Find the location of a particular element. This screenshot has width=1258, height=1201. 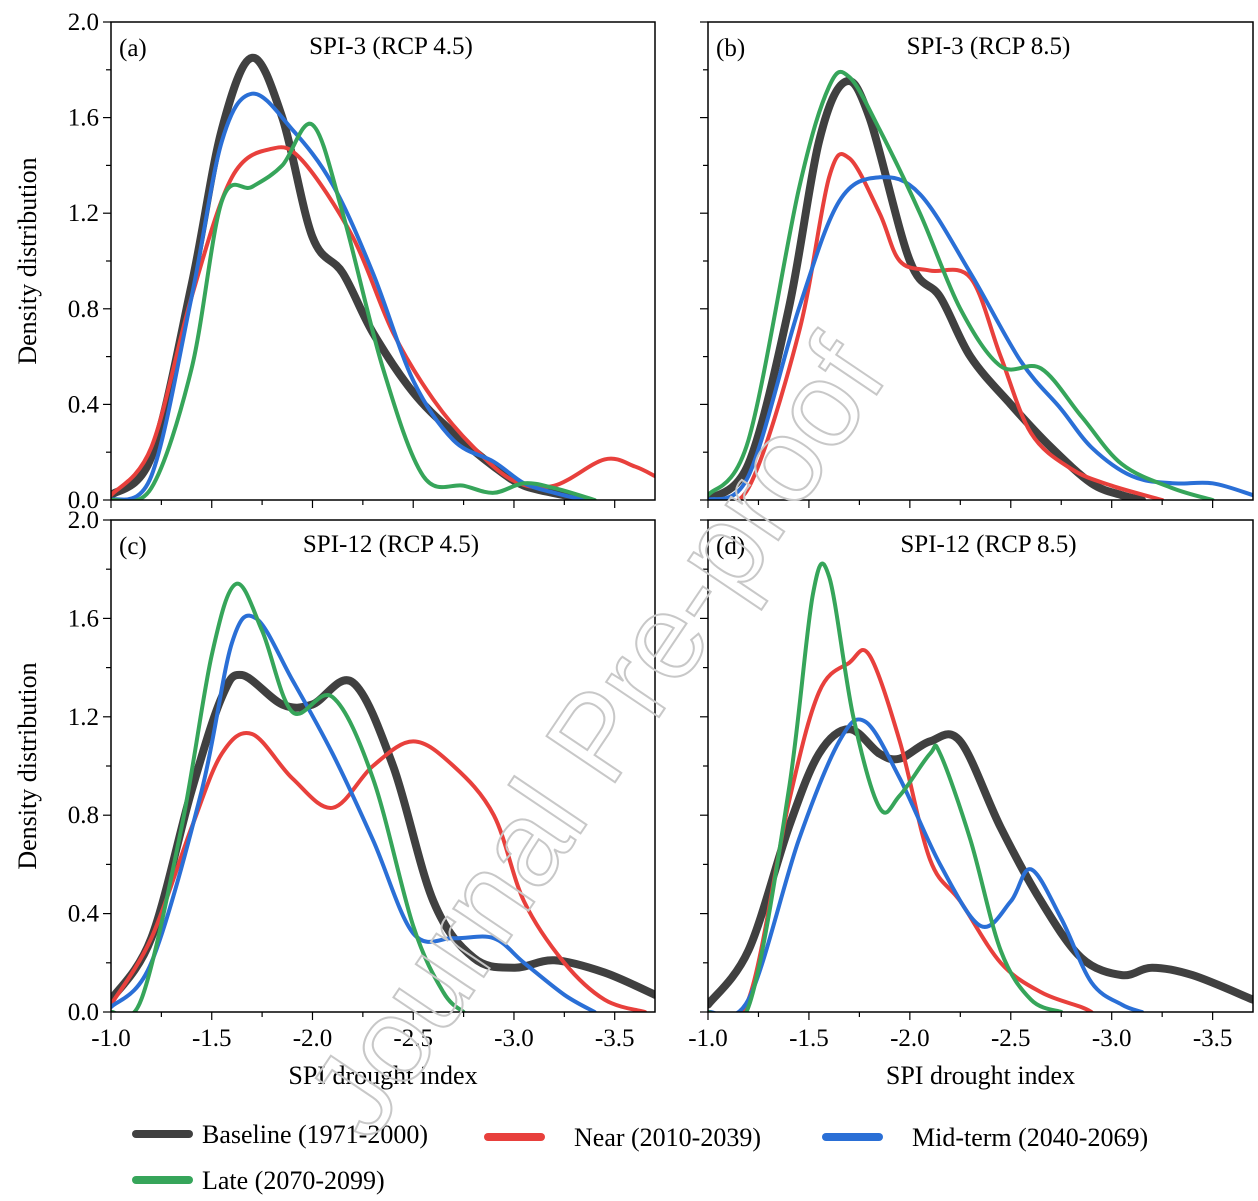

legend-label: Near (2010-2039) is located at coordinates (667, 1137).